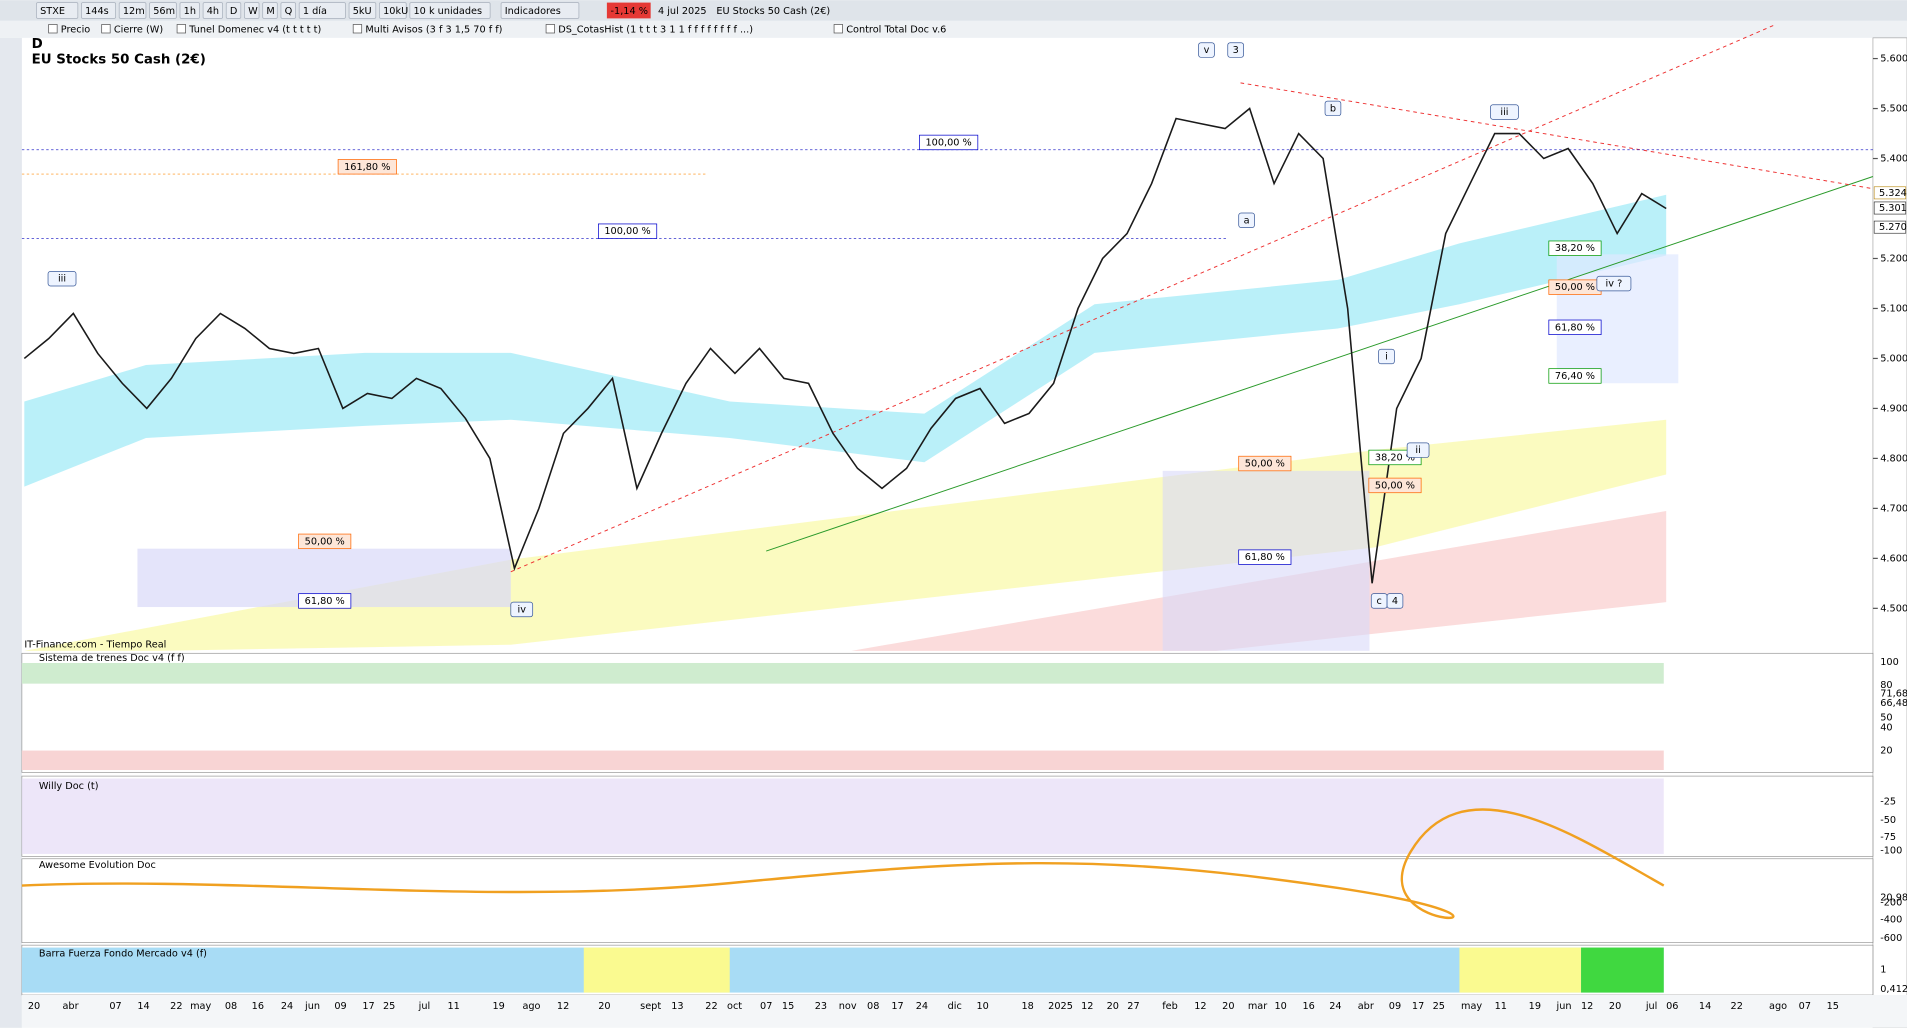 The image size is (1907, 1028). I want to click on x-tick-label: abr, so click(70, 1006).